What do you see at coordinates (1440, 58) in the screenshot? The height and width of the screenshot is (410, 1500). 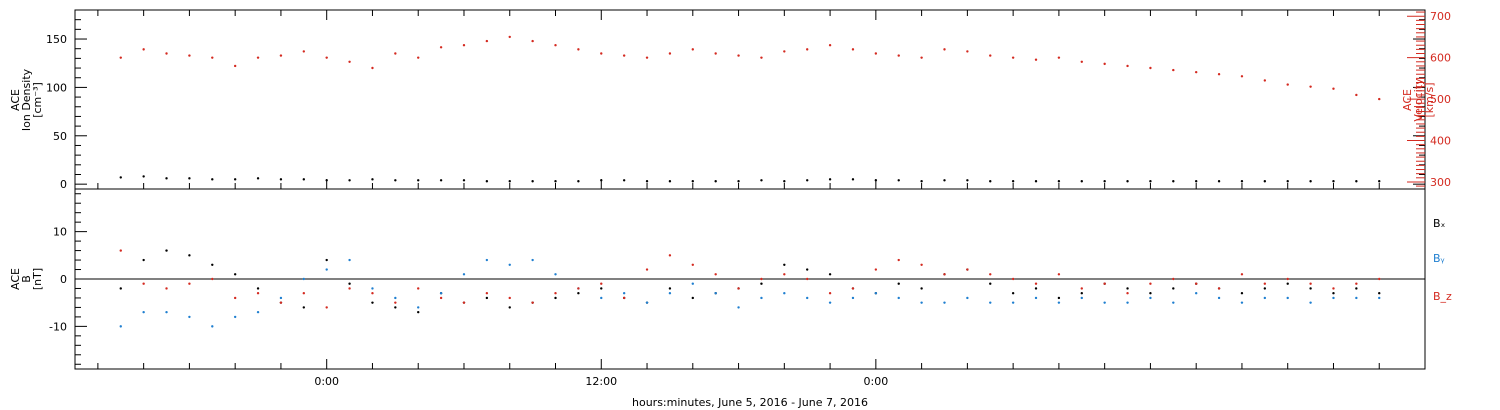 I see `velocity-tick-label: 600` at bounding box center [1440, 58].